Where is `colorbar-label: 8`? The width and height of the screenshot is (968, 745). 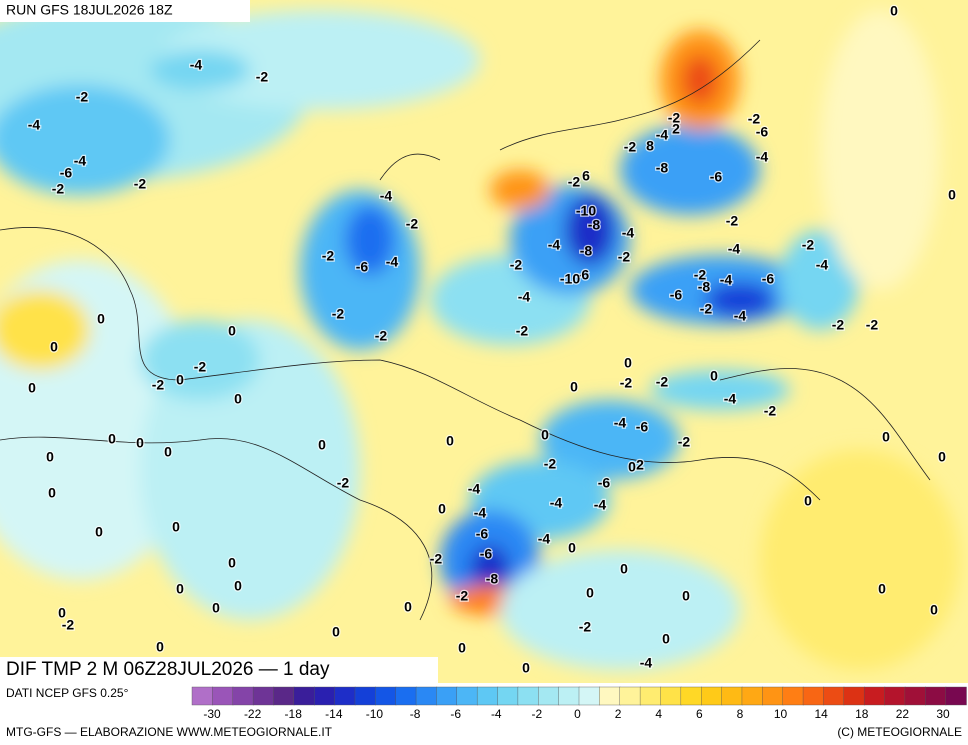 colorbar-label: 8 is located at coordinates (740, 714).